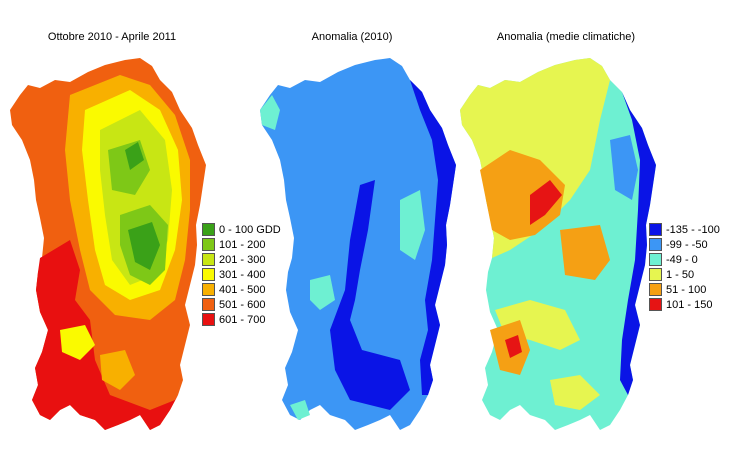  What do you see at coordinates (693, 229) in the screenshot?
I see `legend-label: -135 - -100` at bounding box center [693, 229].